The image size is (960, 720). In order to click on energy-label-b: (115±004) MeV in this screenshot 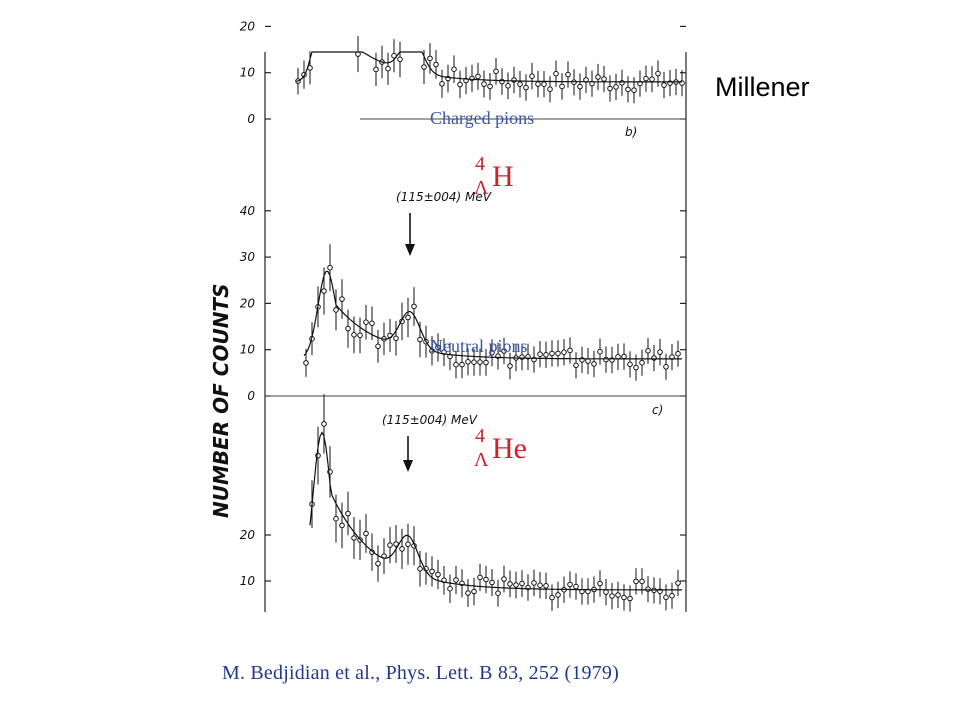, I will do `click(444, 197)`.